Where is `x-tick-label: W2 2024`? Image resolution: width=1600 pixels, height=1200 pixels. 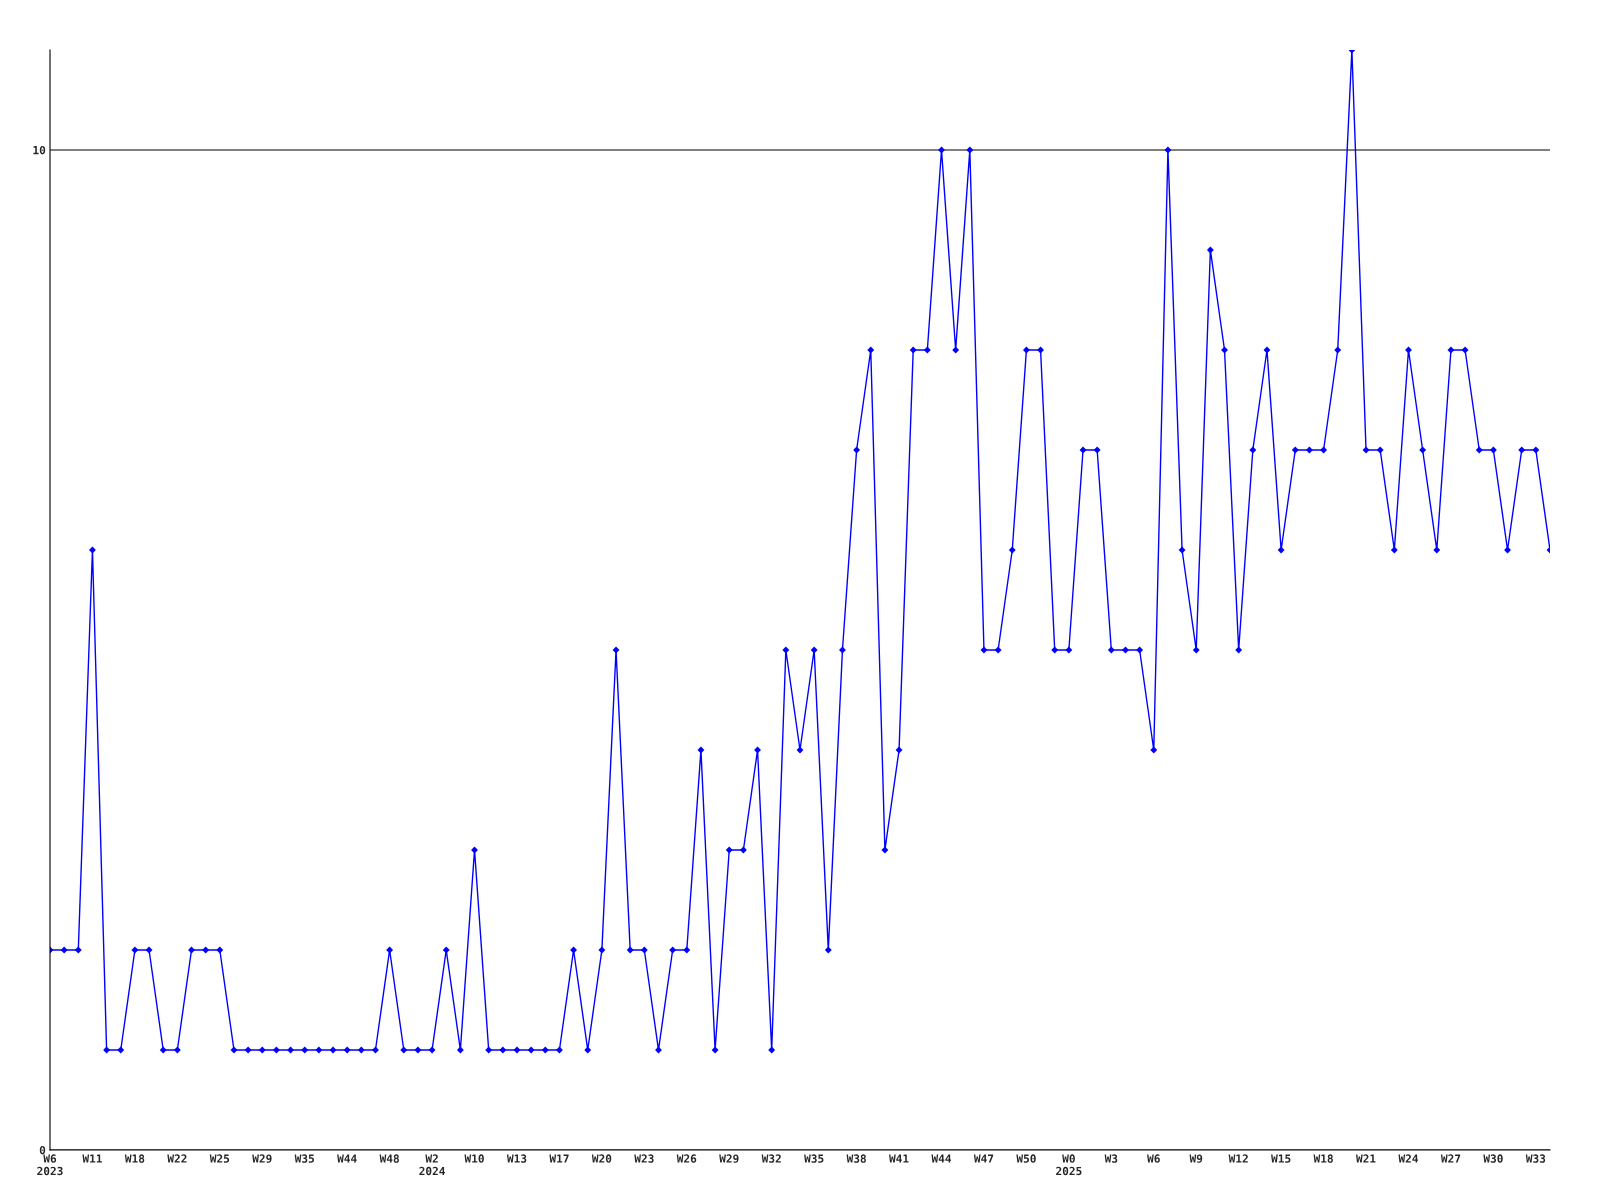 x-tick-label: W2 2024 is located at coordinates (432, 1165).